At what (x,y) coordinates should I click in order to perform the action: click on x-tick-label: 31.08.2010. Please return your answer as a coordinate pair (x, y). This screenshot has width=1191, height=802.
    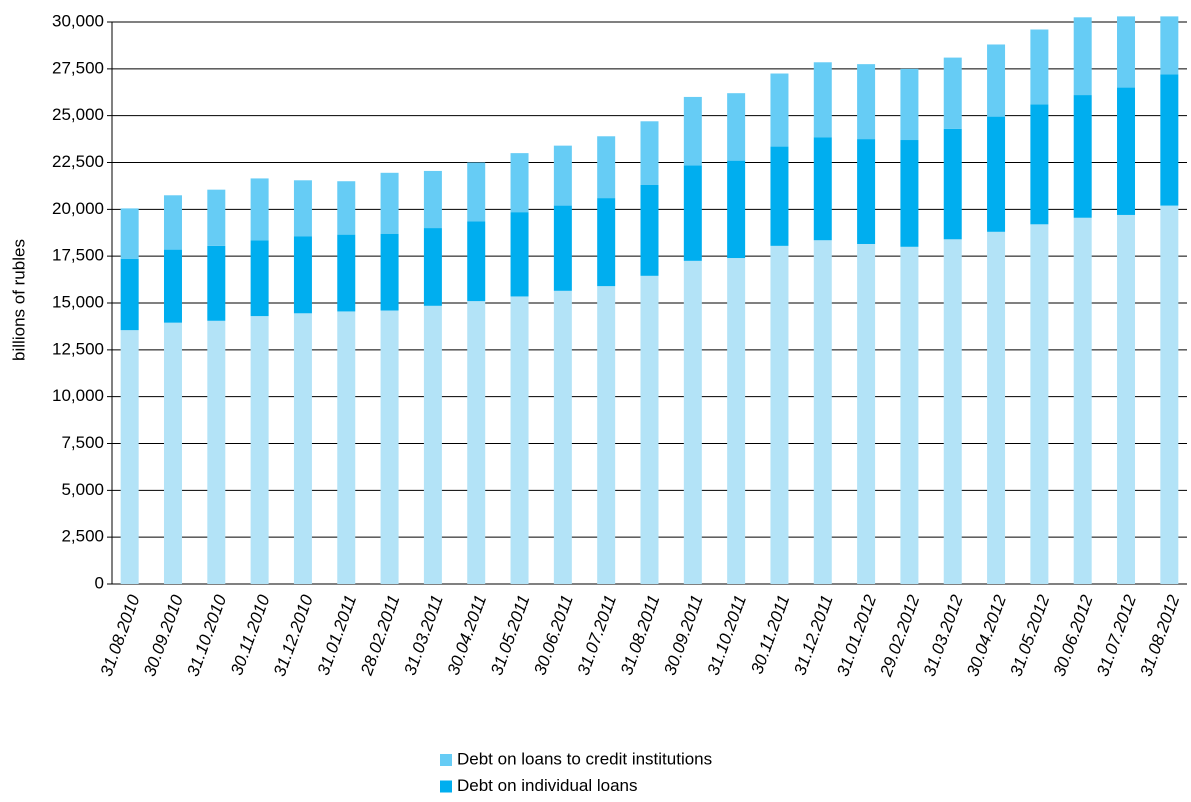
    Looking at the image, I should click on (120, 635).